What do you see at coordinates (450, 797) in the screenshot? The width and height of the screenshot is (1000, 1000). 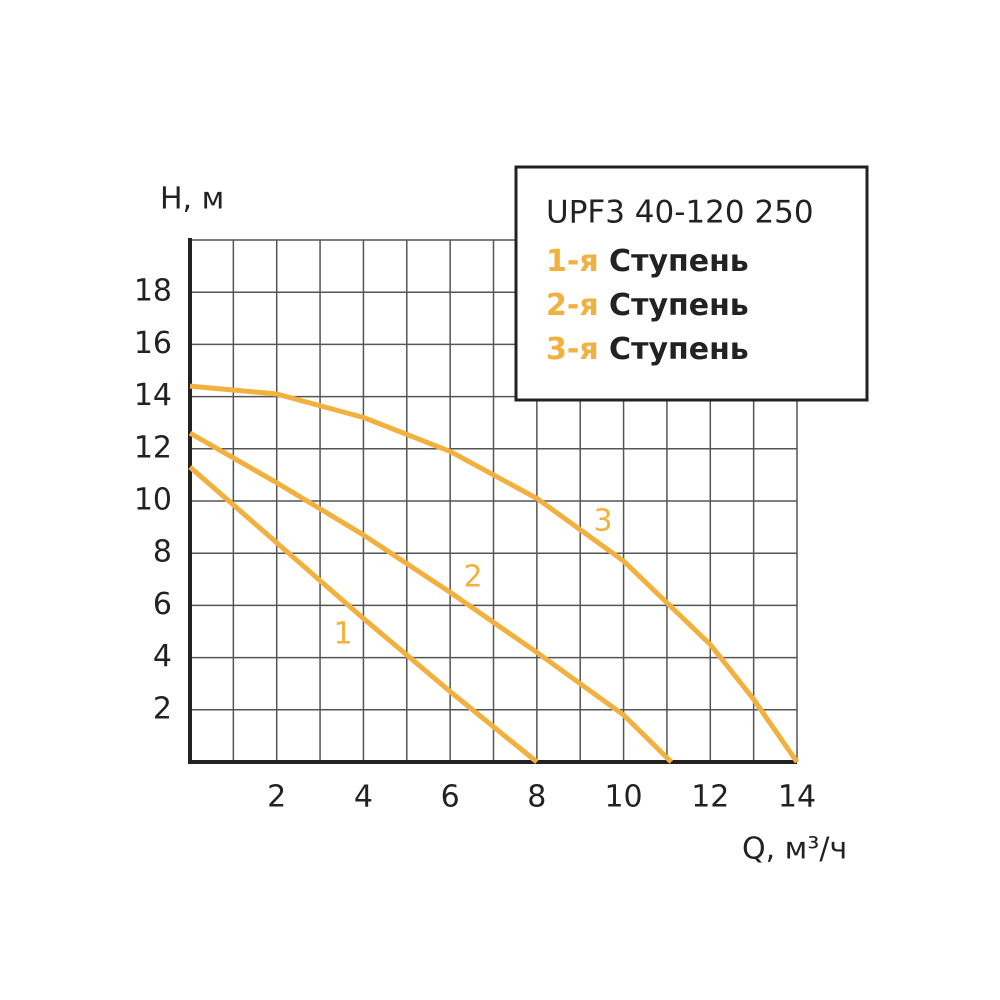 I see `x-tick-label: 6` at bounding box center [450, 797].